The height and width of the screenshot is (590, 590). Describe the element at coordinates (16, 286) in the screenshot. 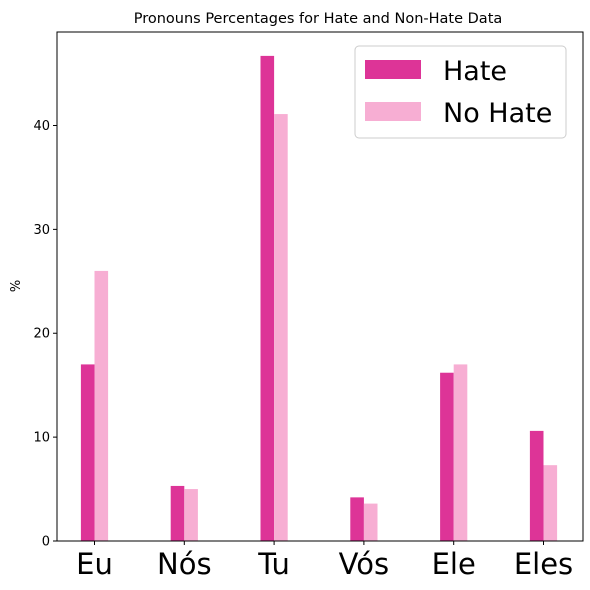

I see `y-axis-label: %` at that location.